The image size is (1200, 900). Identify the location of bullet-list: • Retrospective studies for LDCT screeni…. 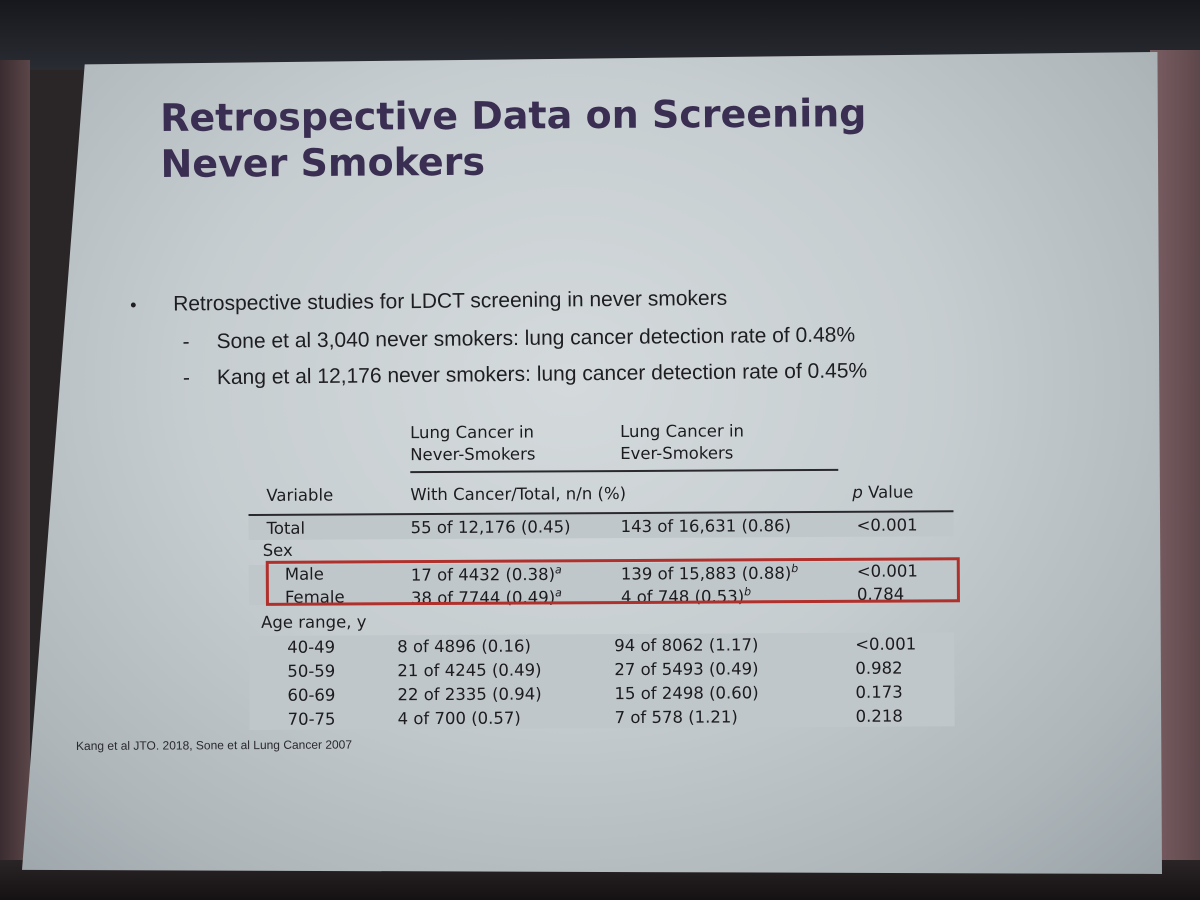
(610, 337).